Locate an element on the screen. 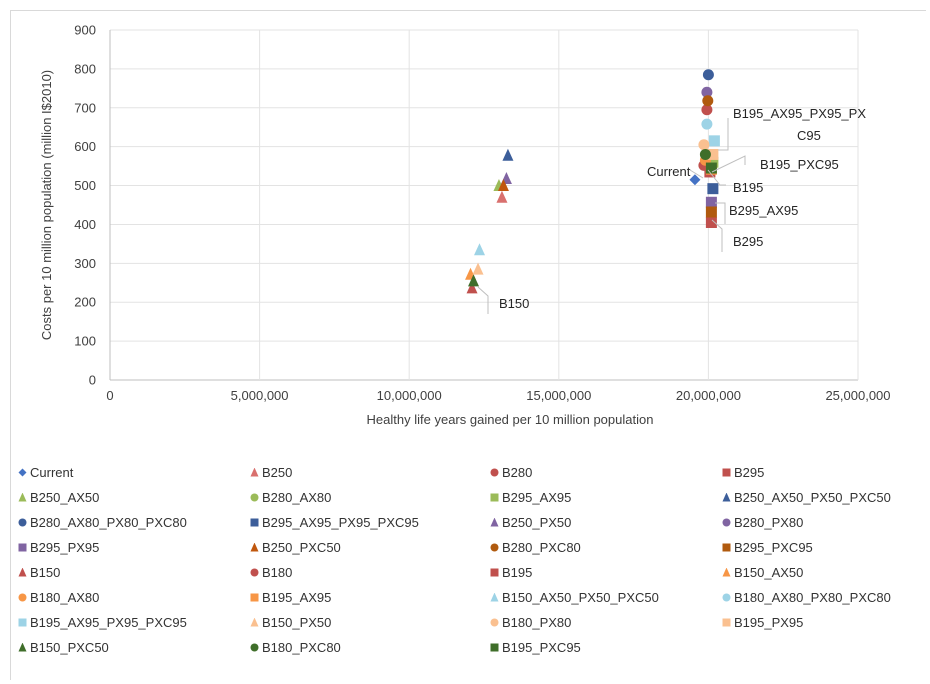 The height and width of the screenshot is (684, 930). legend-entry: B180 is located at coordinates (271, 572).